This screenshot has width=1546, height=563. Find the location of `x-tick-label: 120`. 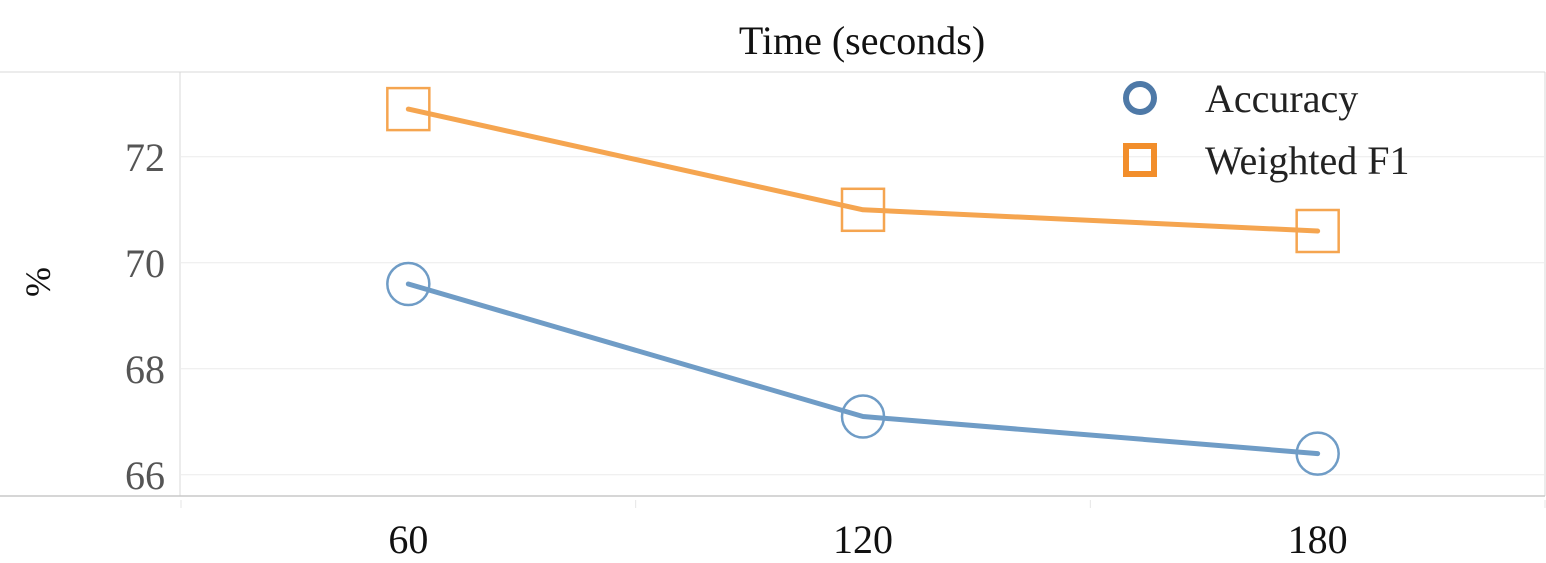

x-tick-label: 120 is located at coordinates (863, 539).